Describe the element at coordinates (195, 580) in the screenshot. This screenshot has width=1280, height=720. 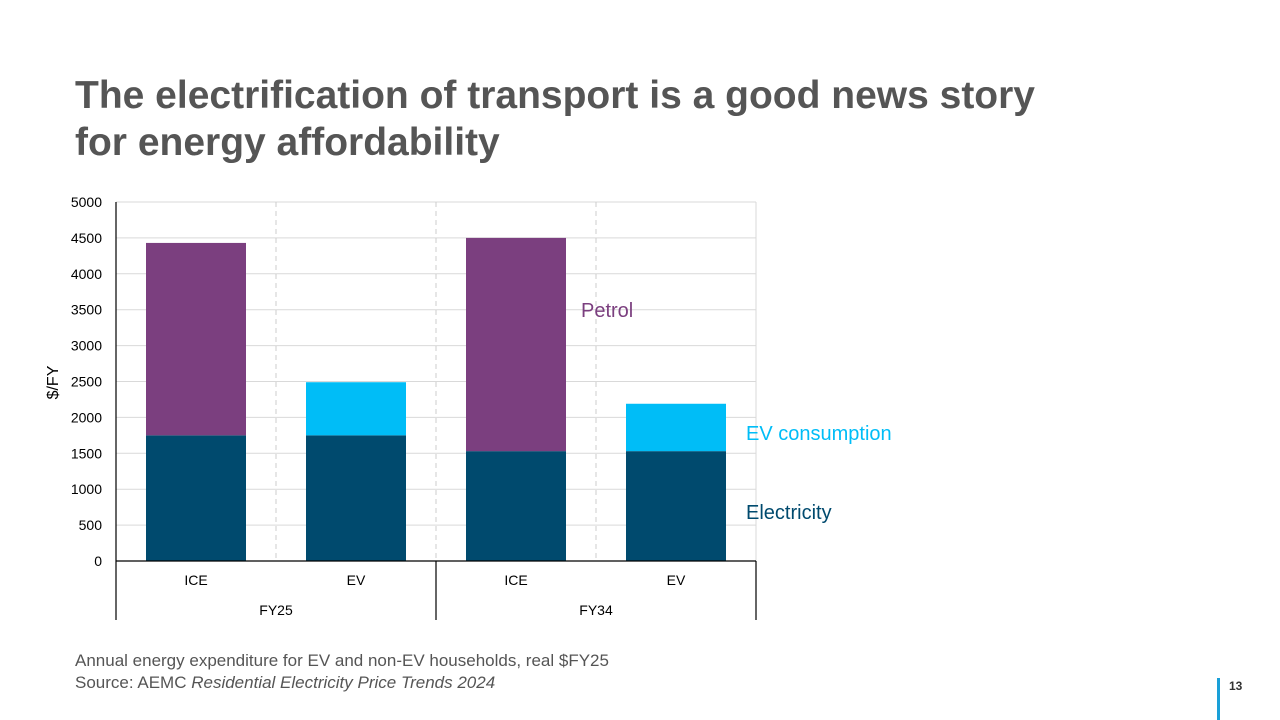
I see `category-label-1: ICE` at that location.